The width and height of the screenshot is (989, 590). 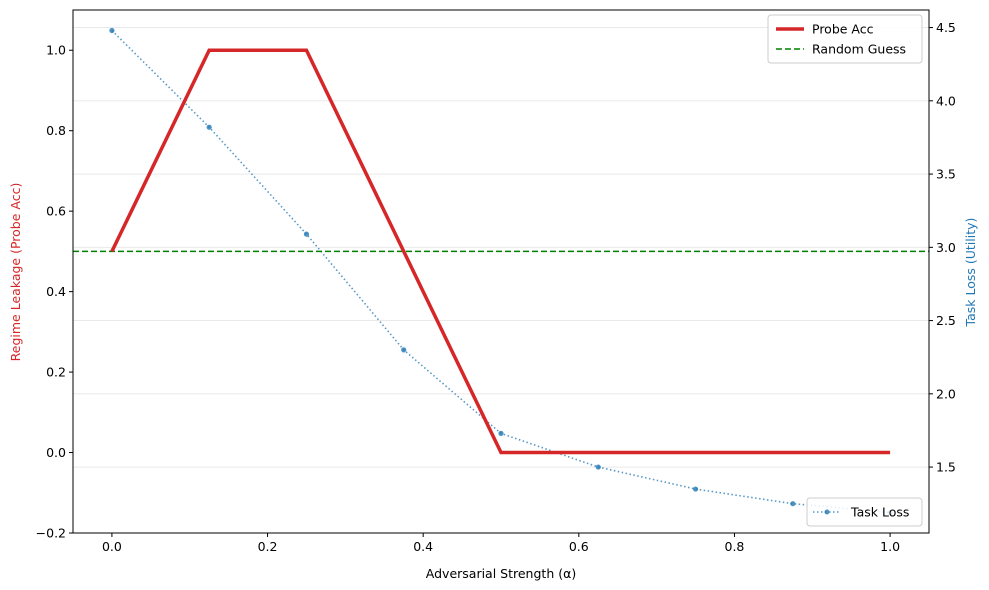 What do you see at coordinates (890, 546) in the screenshot?
I see `x-tick-label-5: 1.0` at bounding box center [890, 546].